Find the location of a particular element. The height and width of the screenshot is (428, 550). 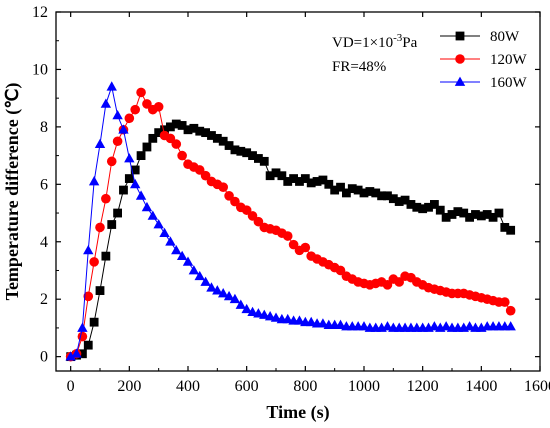

y-tick-label: 2 is located at coordinates (44, 299).